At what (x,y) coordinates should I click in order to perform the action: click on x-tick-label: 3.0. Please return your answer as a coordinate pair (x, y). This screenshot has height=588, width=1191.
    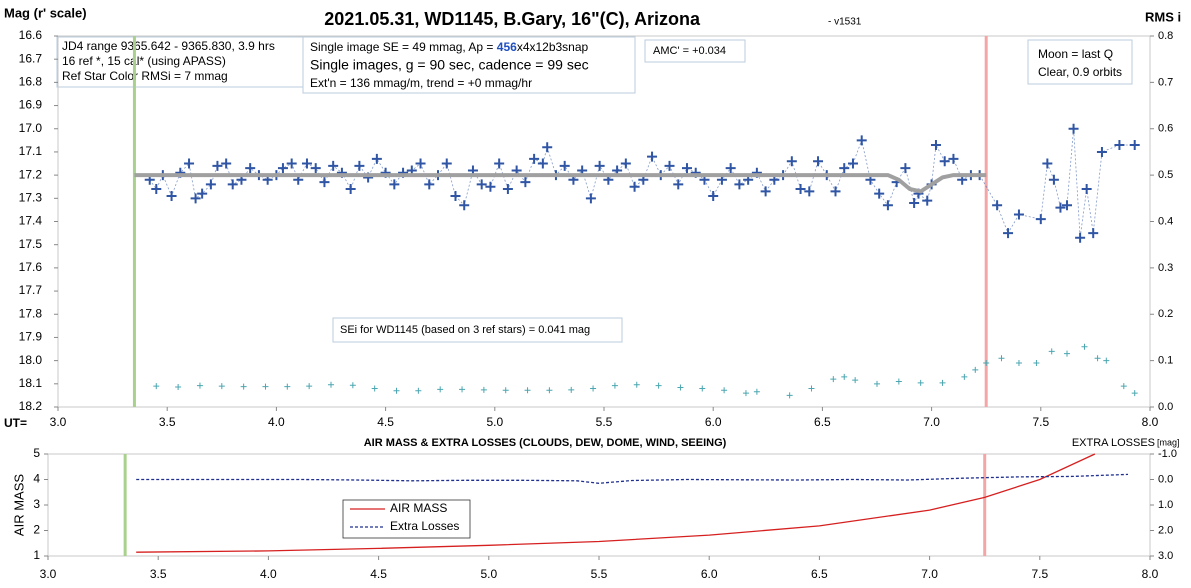
    Looking at the image, I should click on (48, 574).